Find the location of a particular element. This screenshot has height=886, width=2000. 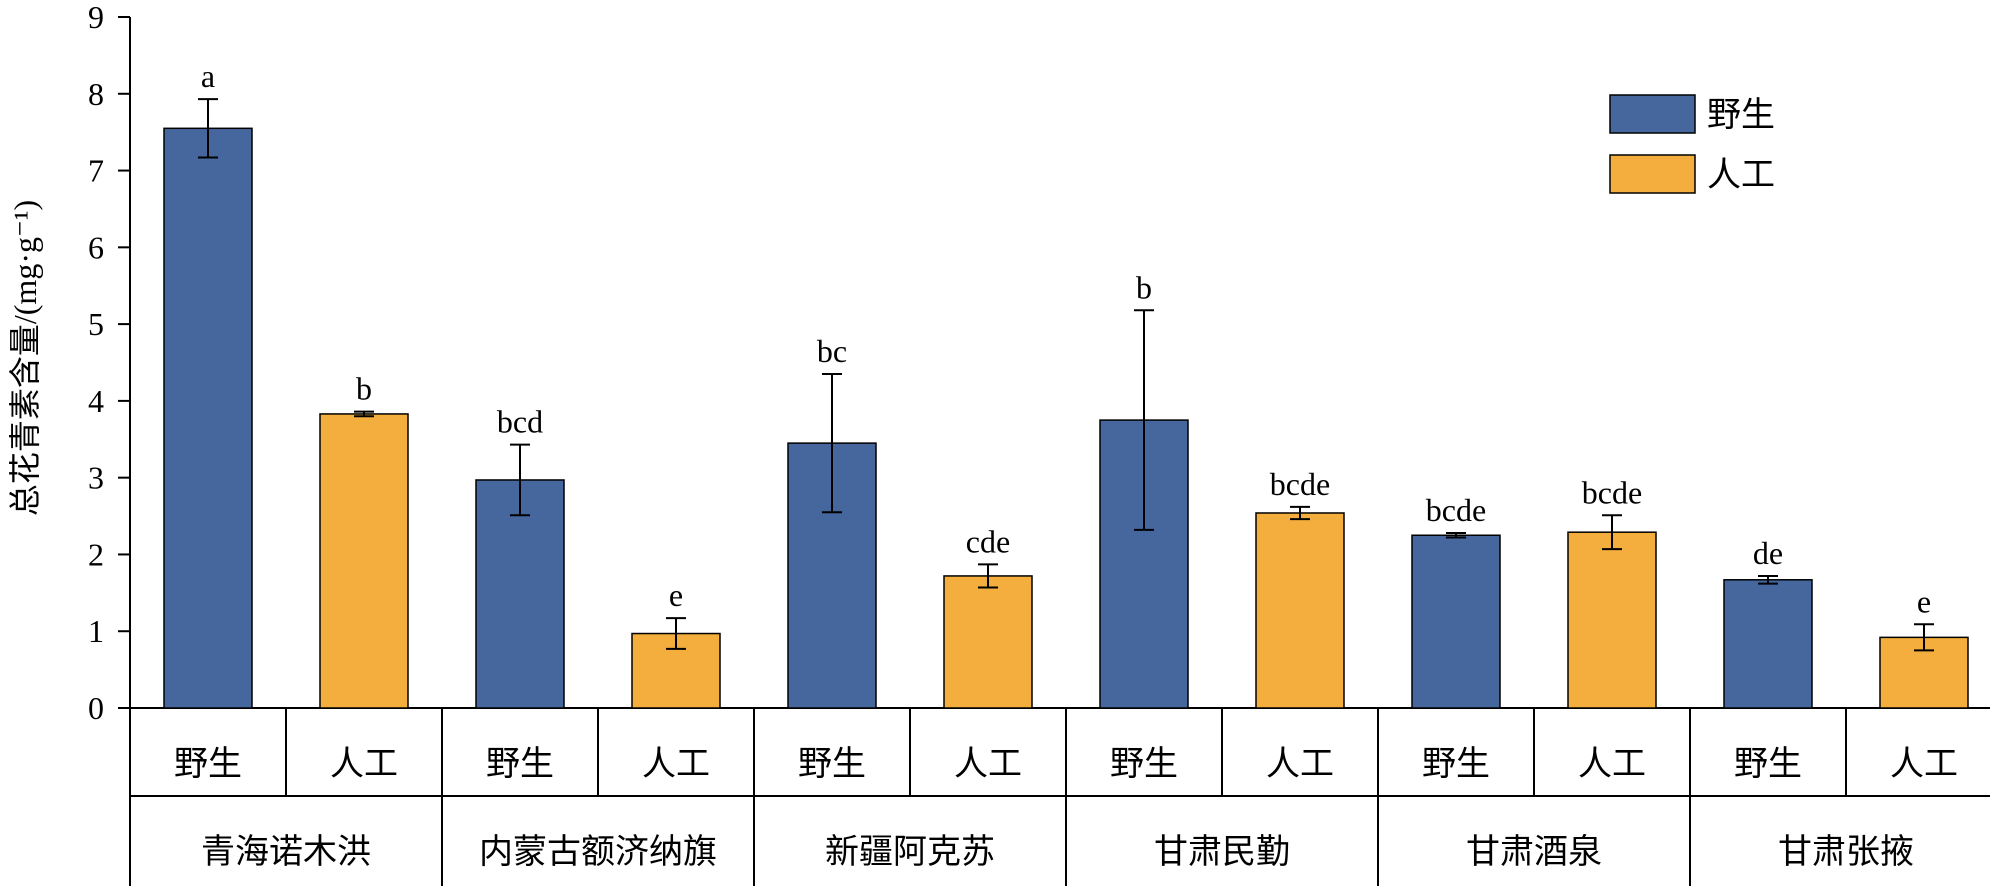

y-tick-label: 9 is located at coordinates (96, 17).